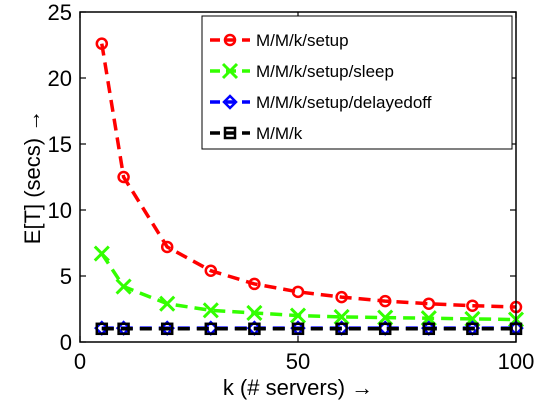 This screenshot has width=540, height=411. I want to click on legend-entry: M/M/k, so click(256, 133).